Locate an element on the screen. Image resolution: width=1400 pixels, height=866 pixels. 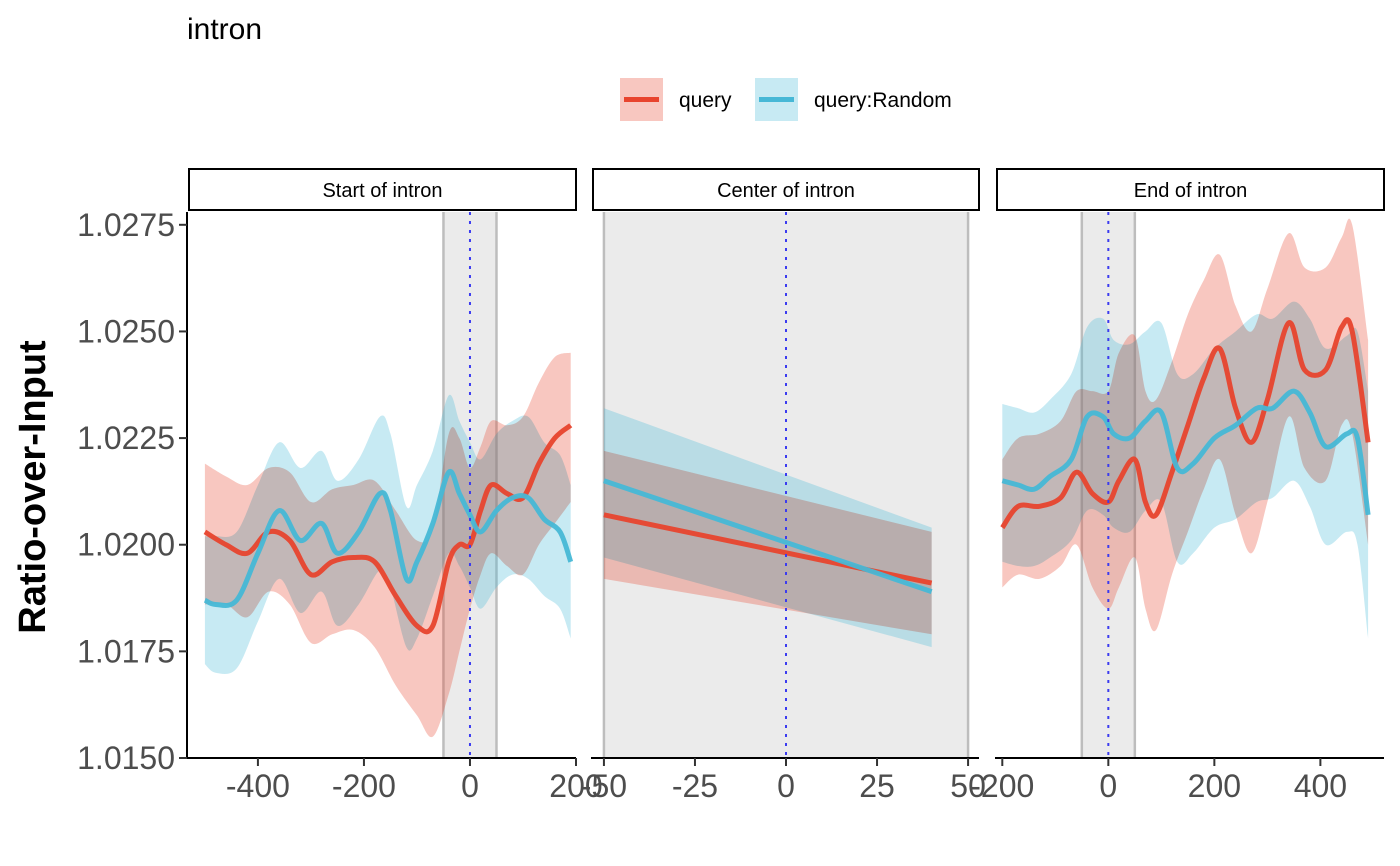
panel-strip: Center of intron is located at coordinates (786, 189).